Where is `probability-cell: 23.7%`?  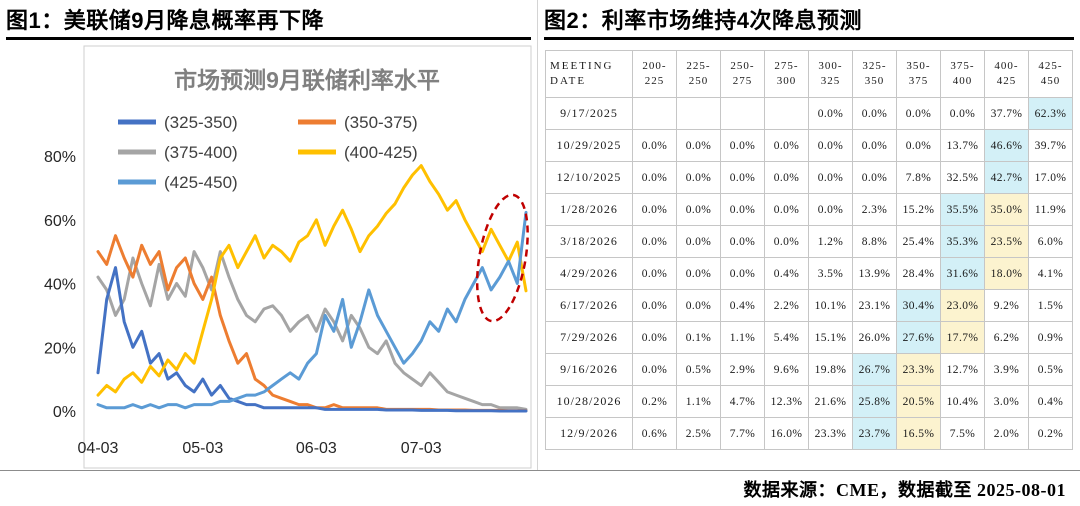 probability-cell: 23.7% is located at coordinates (874, 433).